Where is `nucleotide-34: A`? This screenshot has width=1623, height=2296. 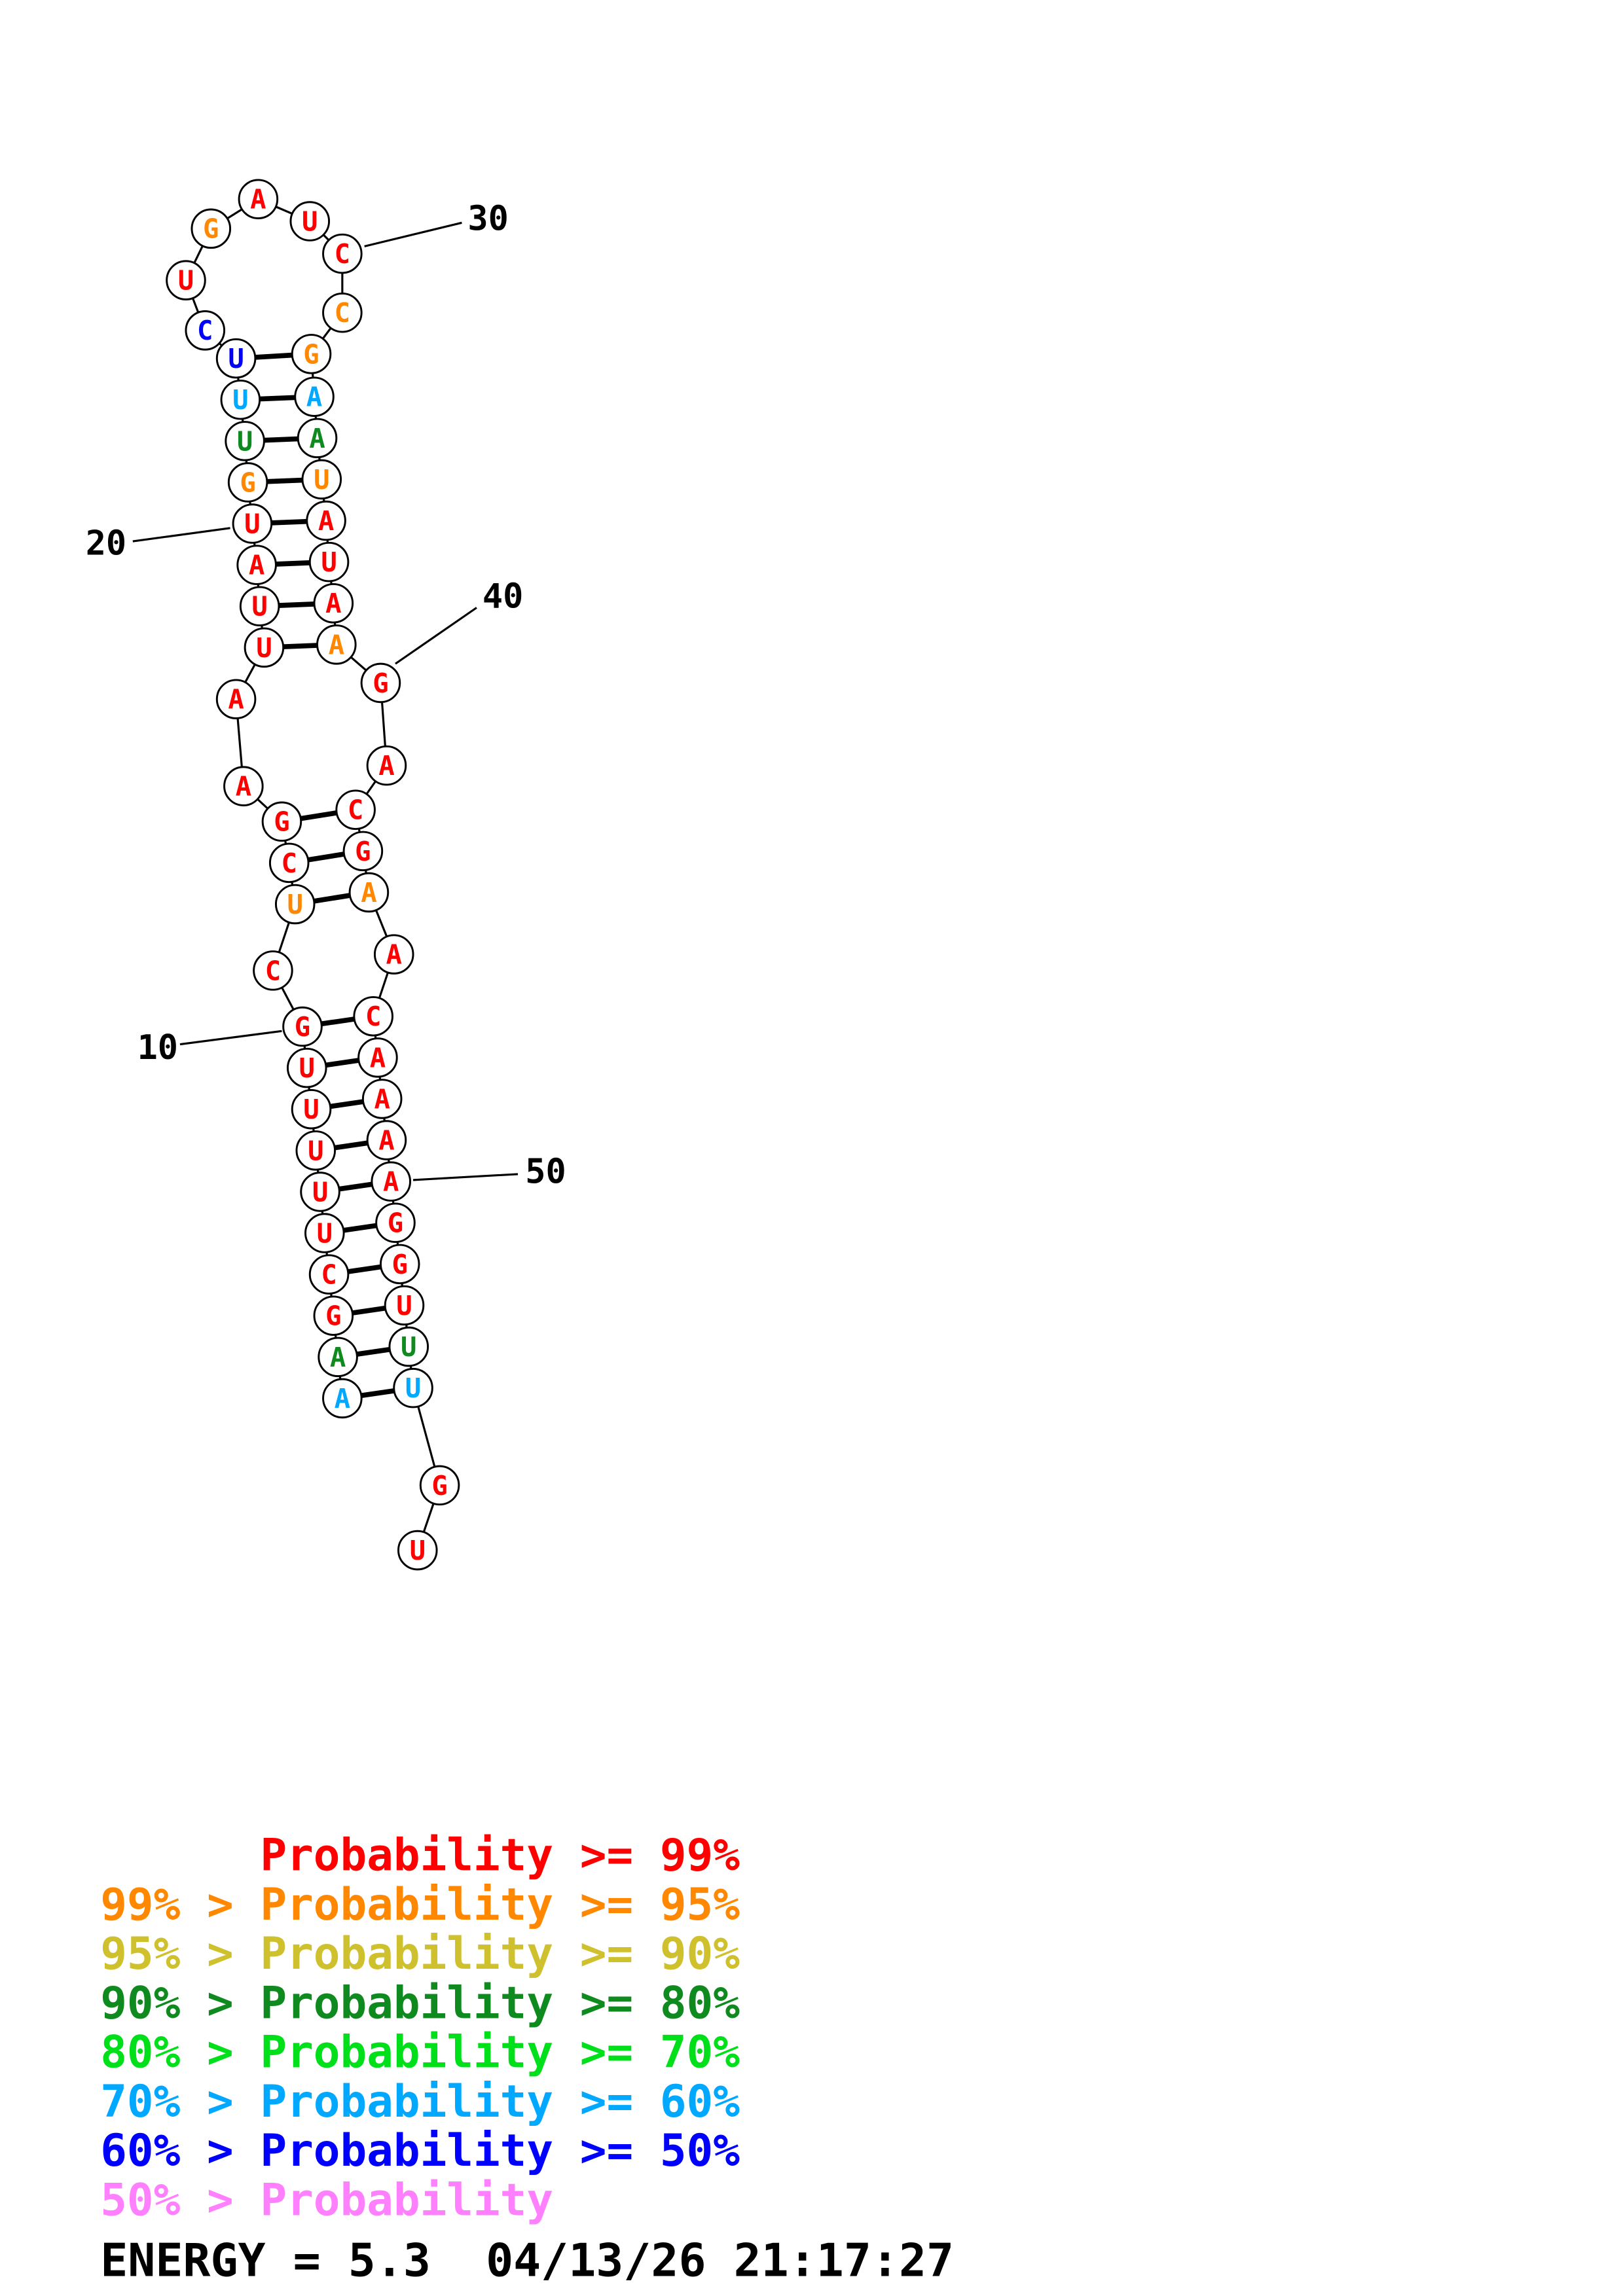 nucleotide-34: A is located at coordinates (317, 438).